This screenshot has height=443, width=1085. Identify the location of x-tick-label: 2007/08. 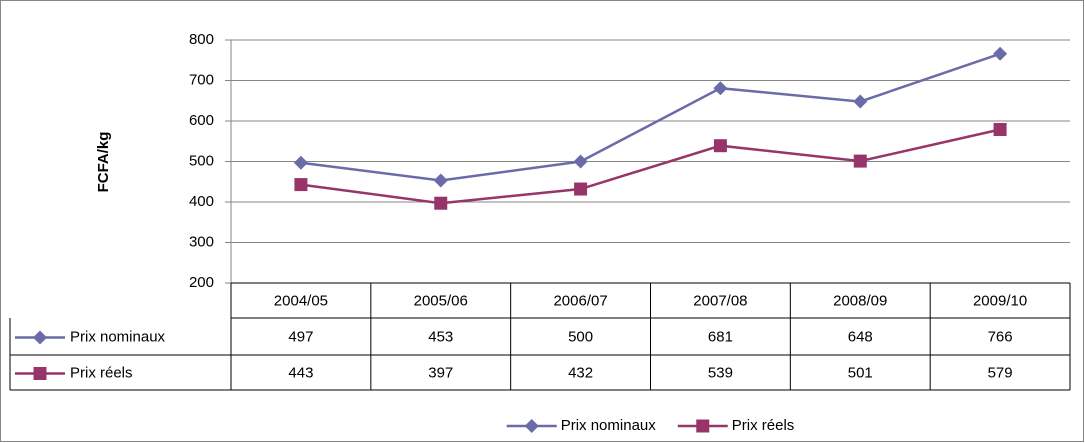
(720, 300).